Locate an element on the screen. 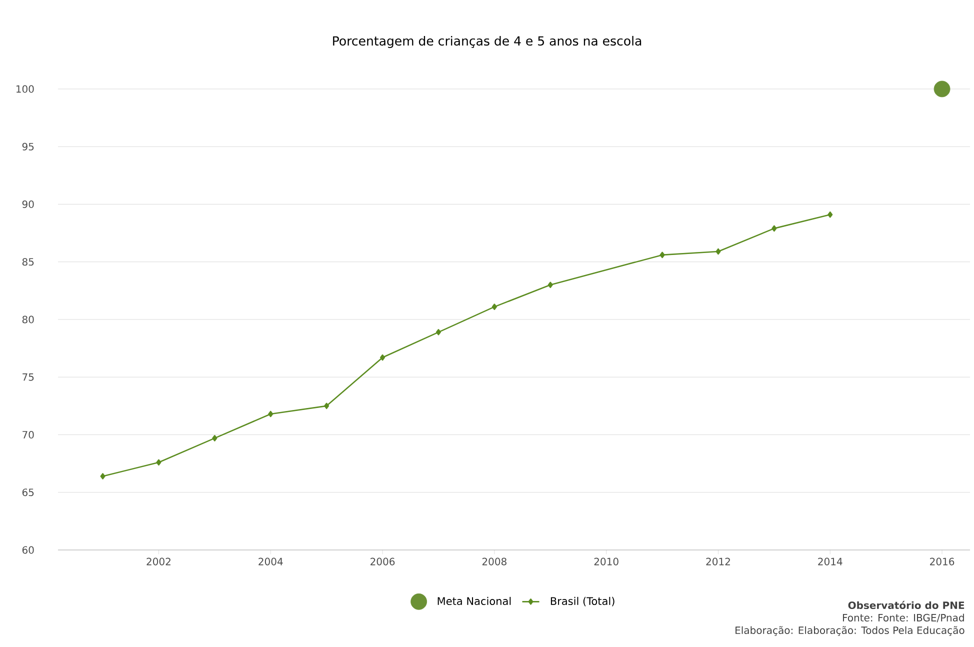  y-tick-label: 65 is located at coordinates (28, 492).